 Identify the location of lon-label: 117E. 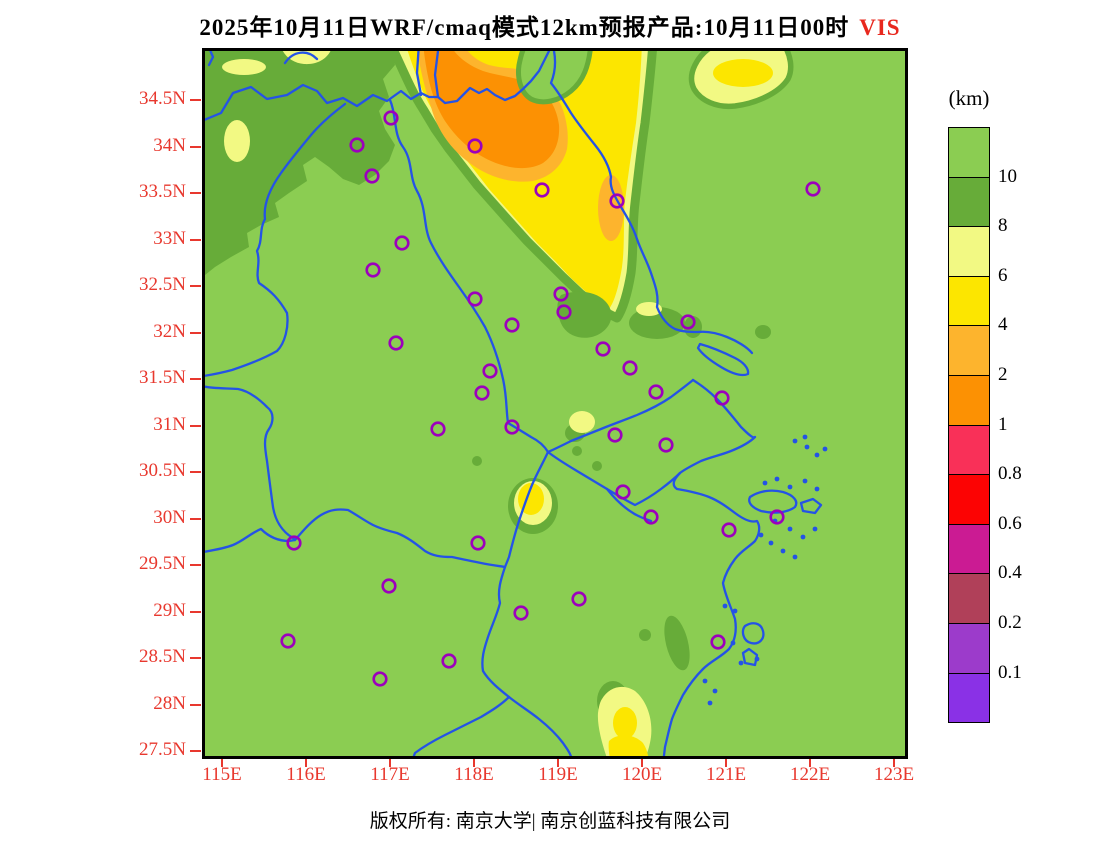
(390, 774).